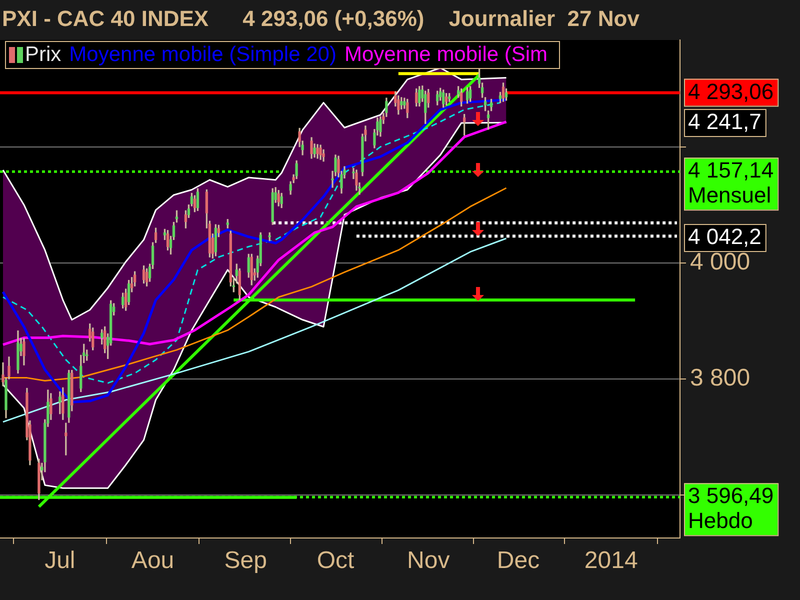 The image size is (800, 600). I want to click on x-tick-label: 2014, so click(611, 560).